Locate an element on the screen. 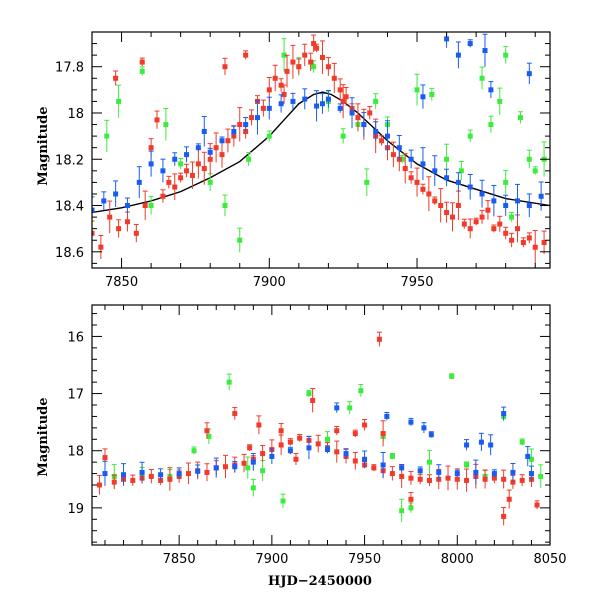 The image size is (600, 600). bottom-xlabel: HJD−2450000 is located at coordinates (320, 581).